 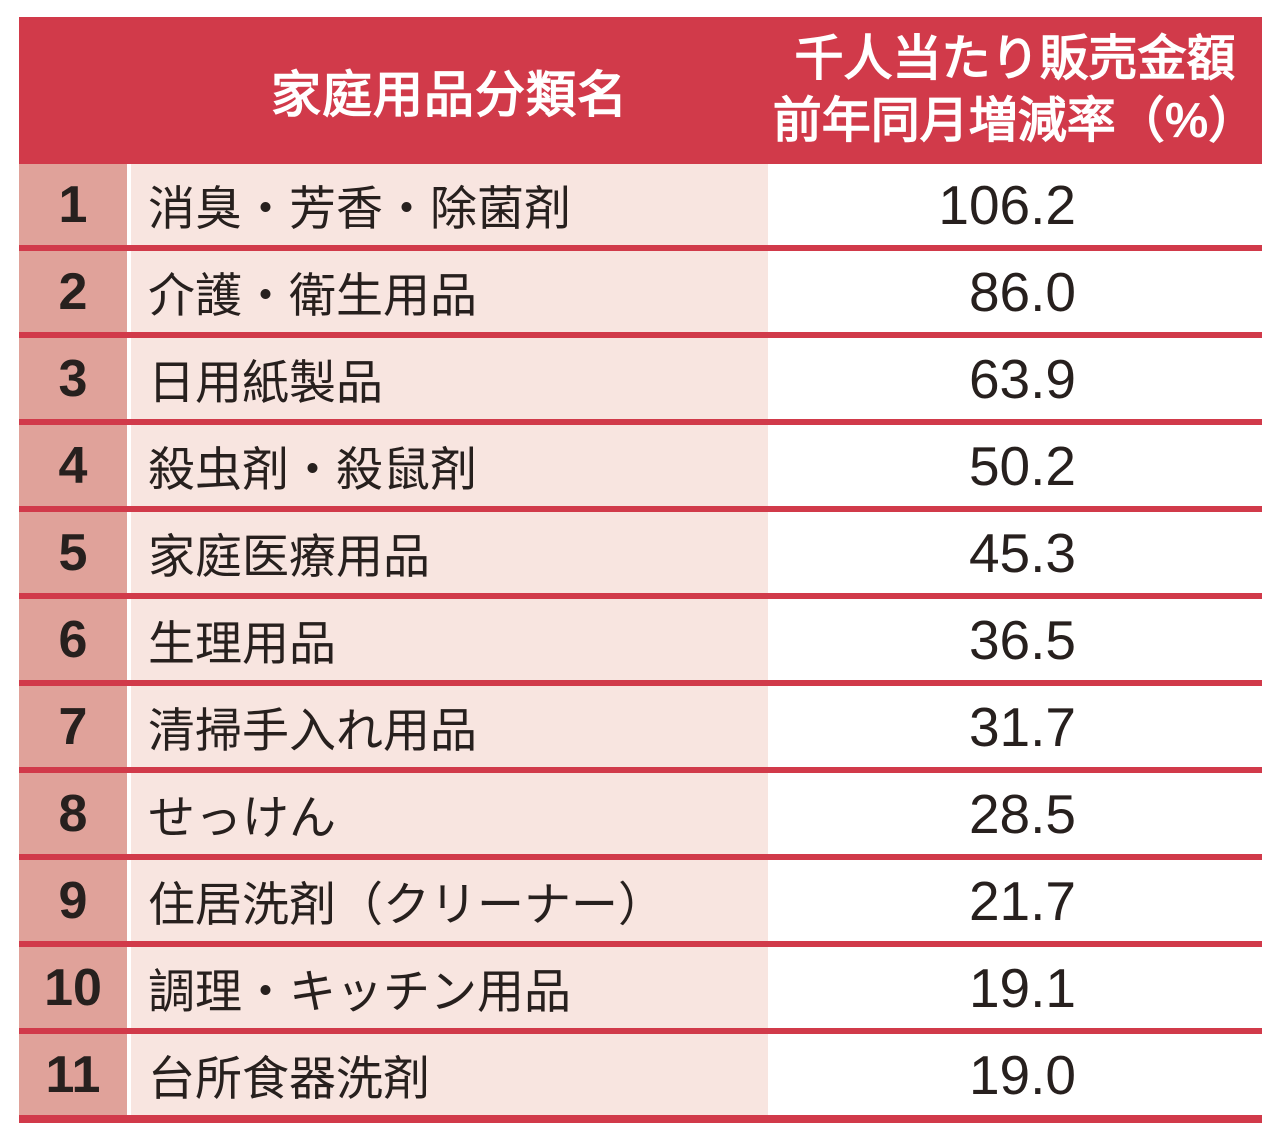 I want to click on table-row: 1 消臭・芳香・除菌剤 106.2, so click(x=640, y=207).